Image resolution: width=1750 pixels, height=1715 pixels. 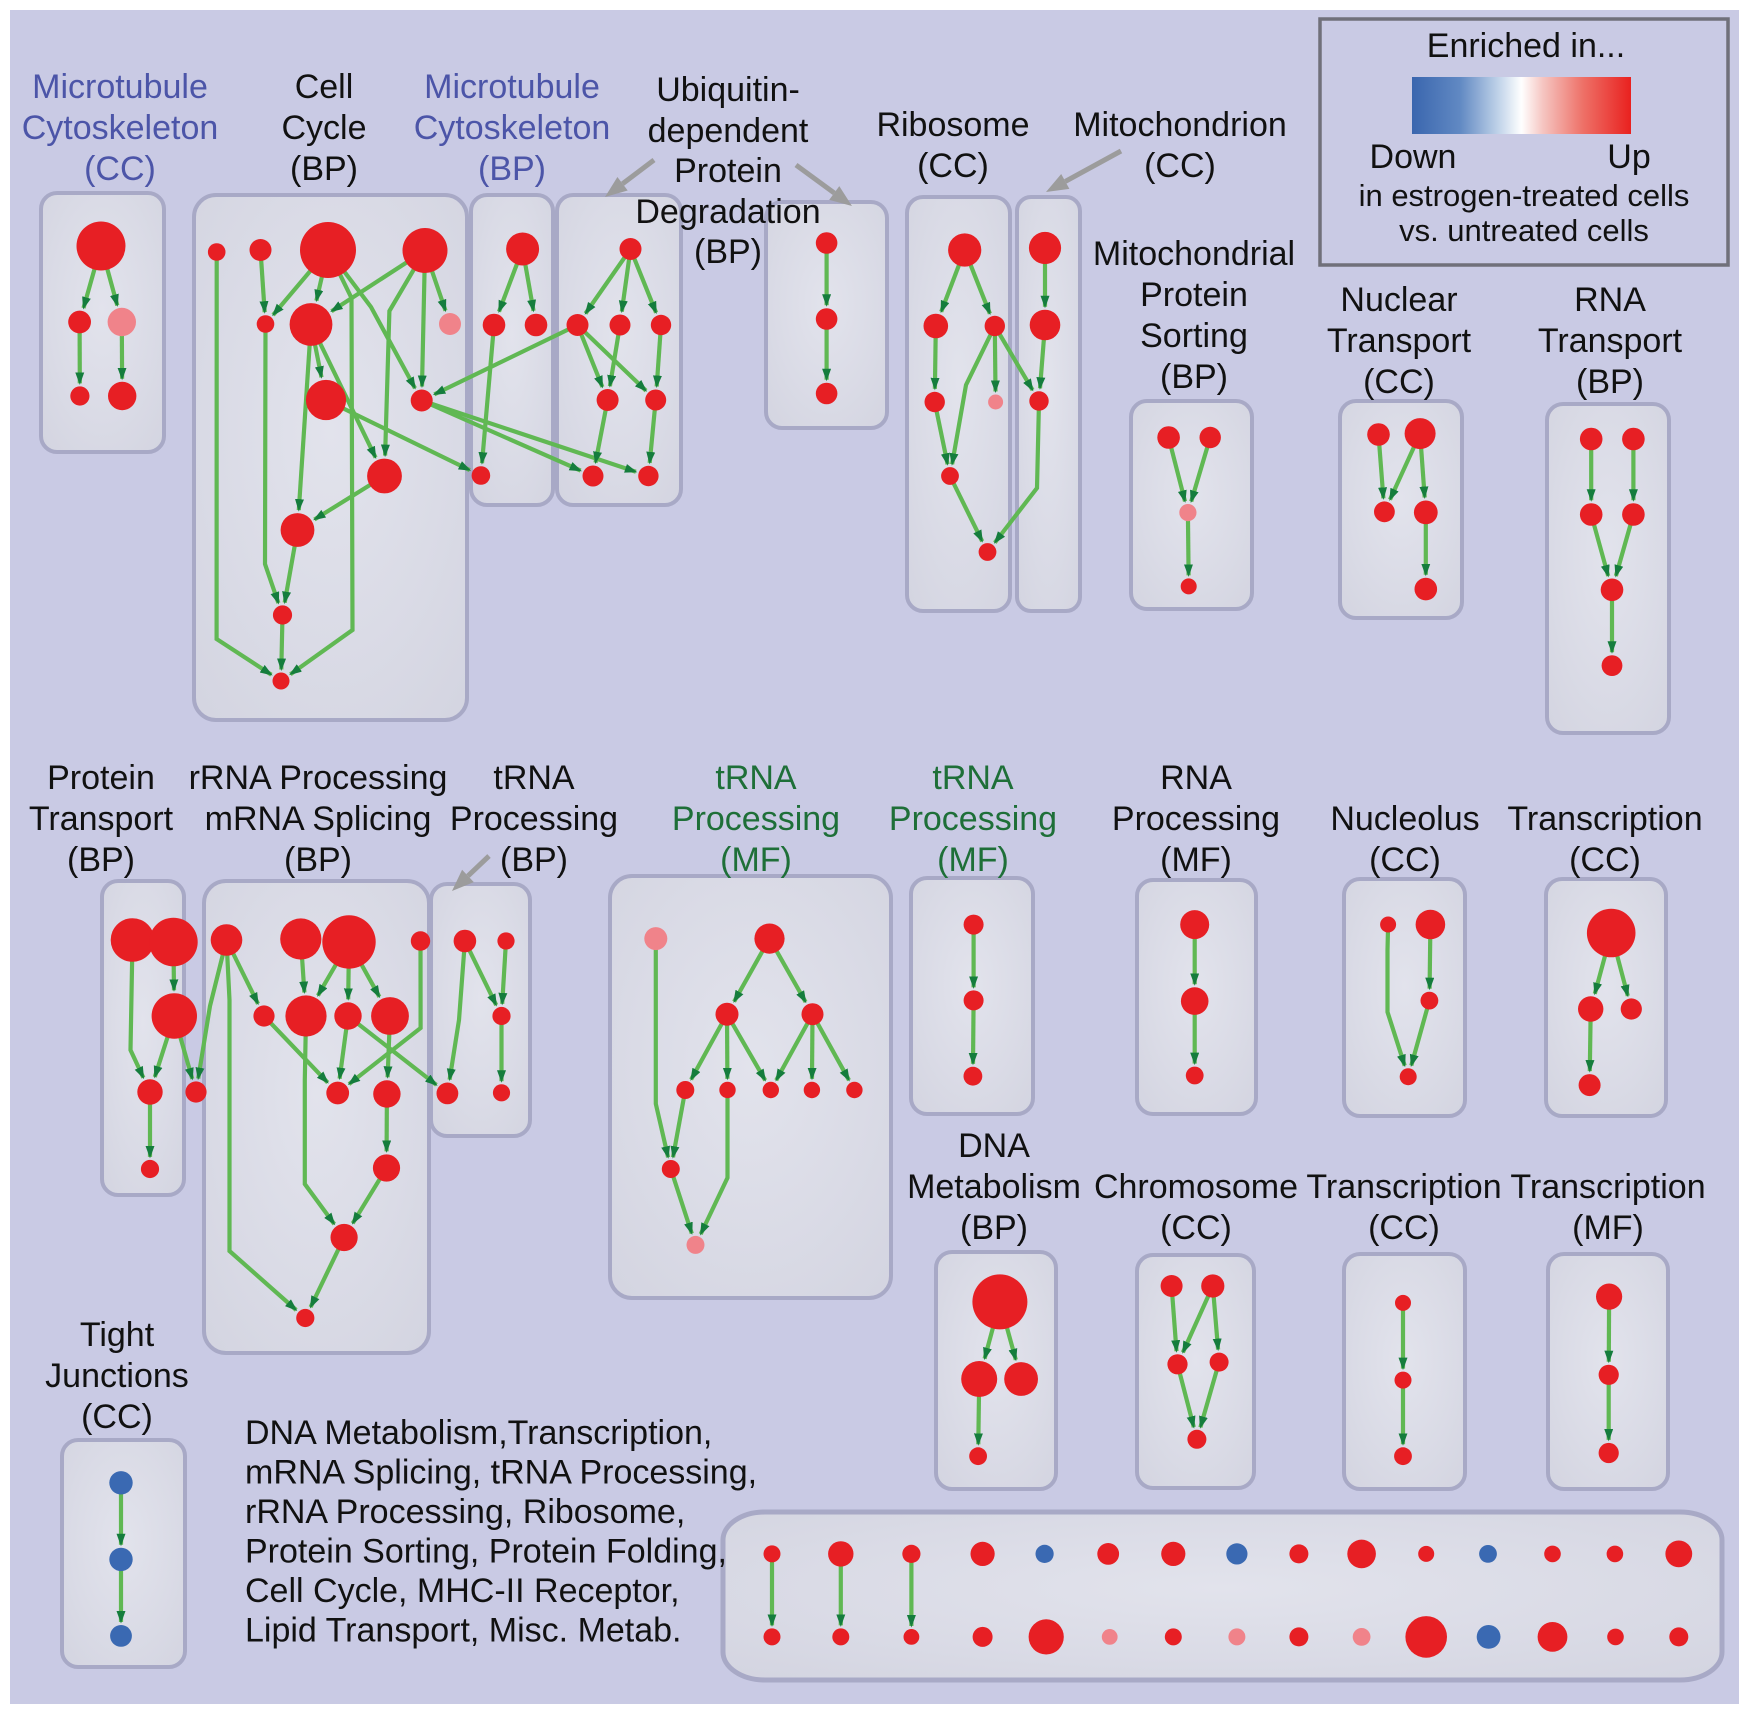 I want to click on svg-text: Up, so click(x=1628, y=157).